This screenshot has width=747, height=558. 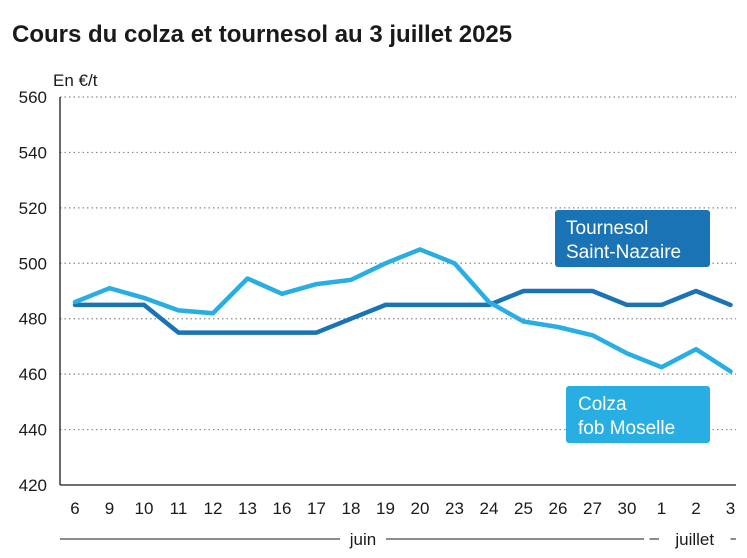 I want to click on legend-tournesol-line1: Tournesol, so click(x=607, y=228).